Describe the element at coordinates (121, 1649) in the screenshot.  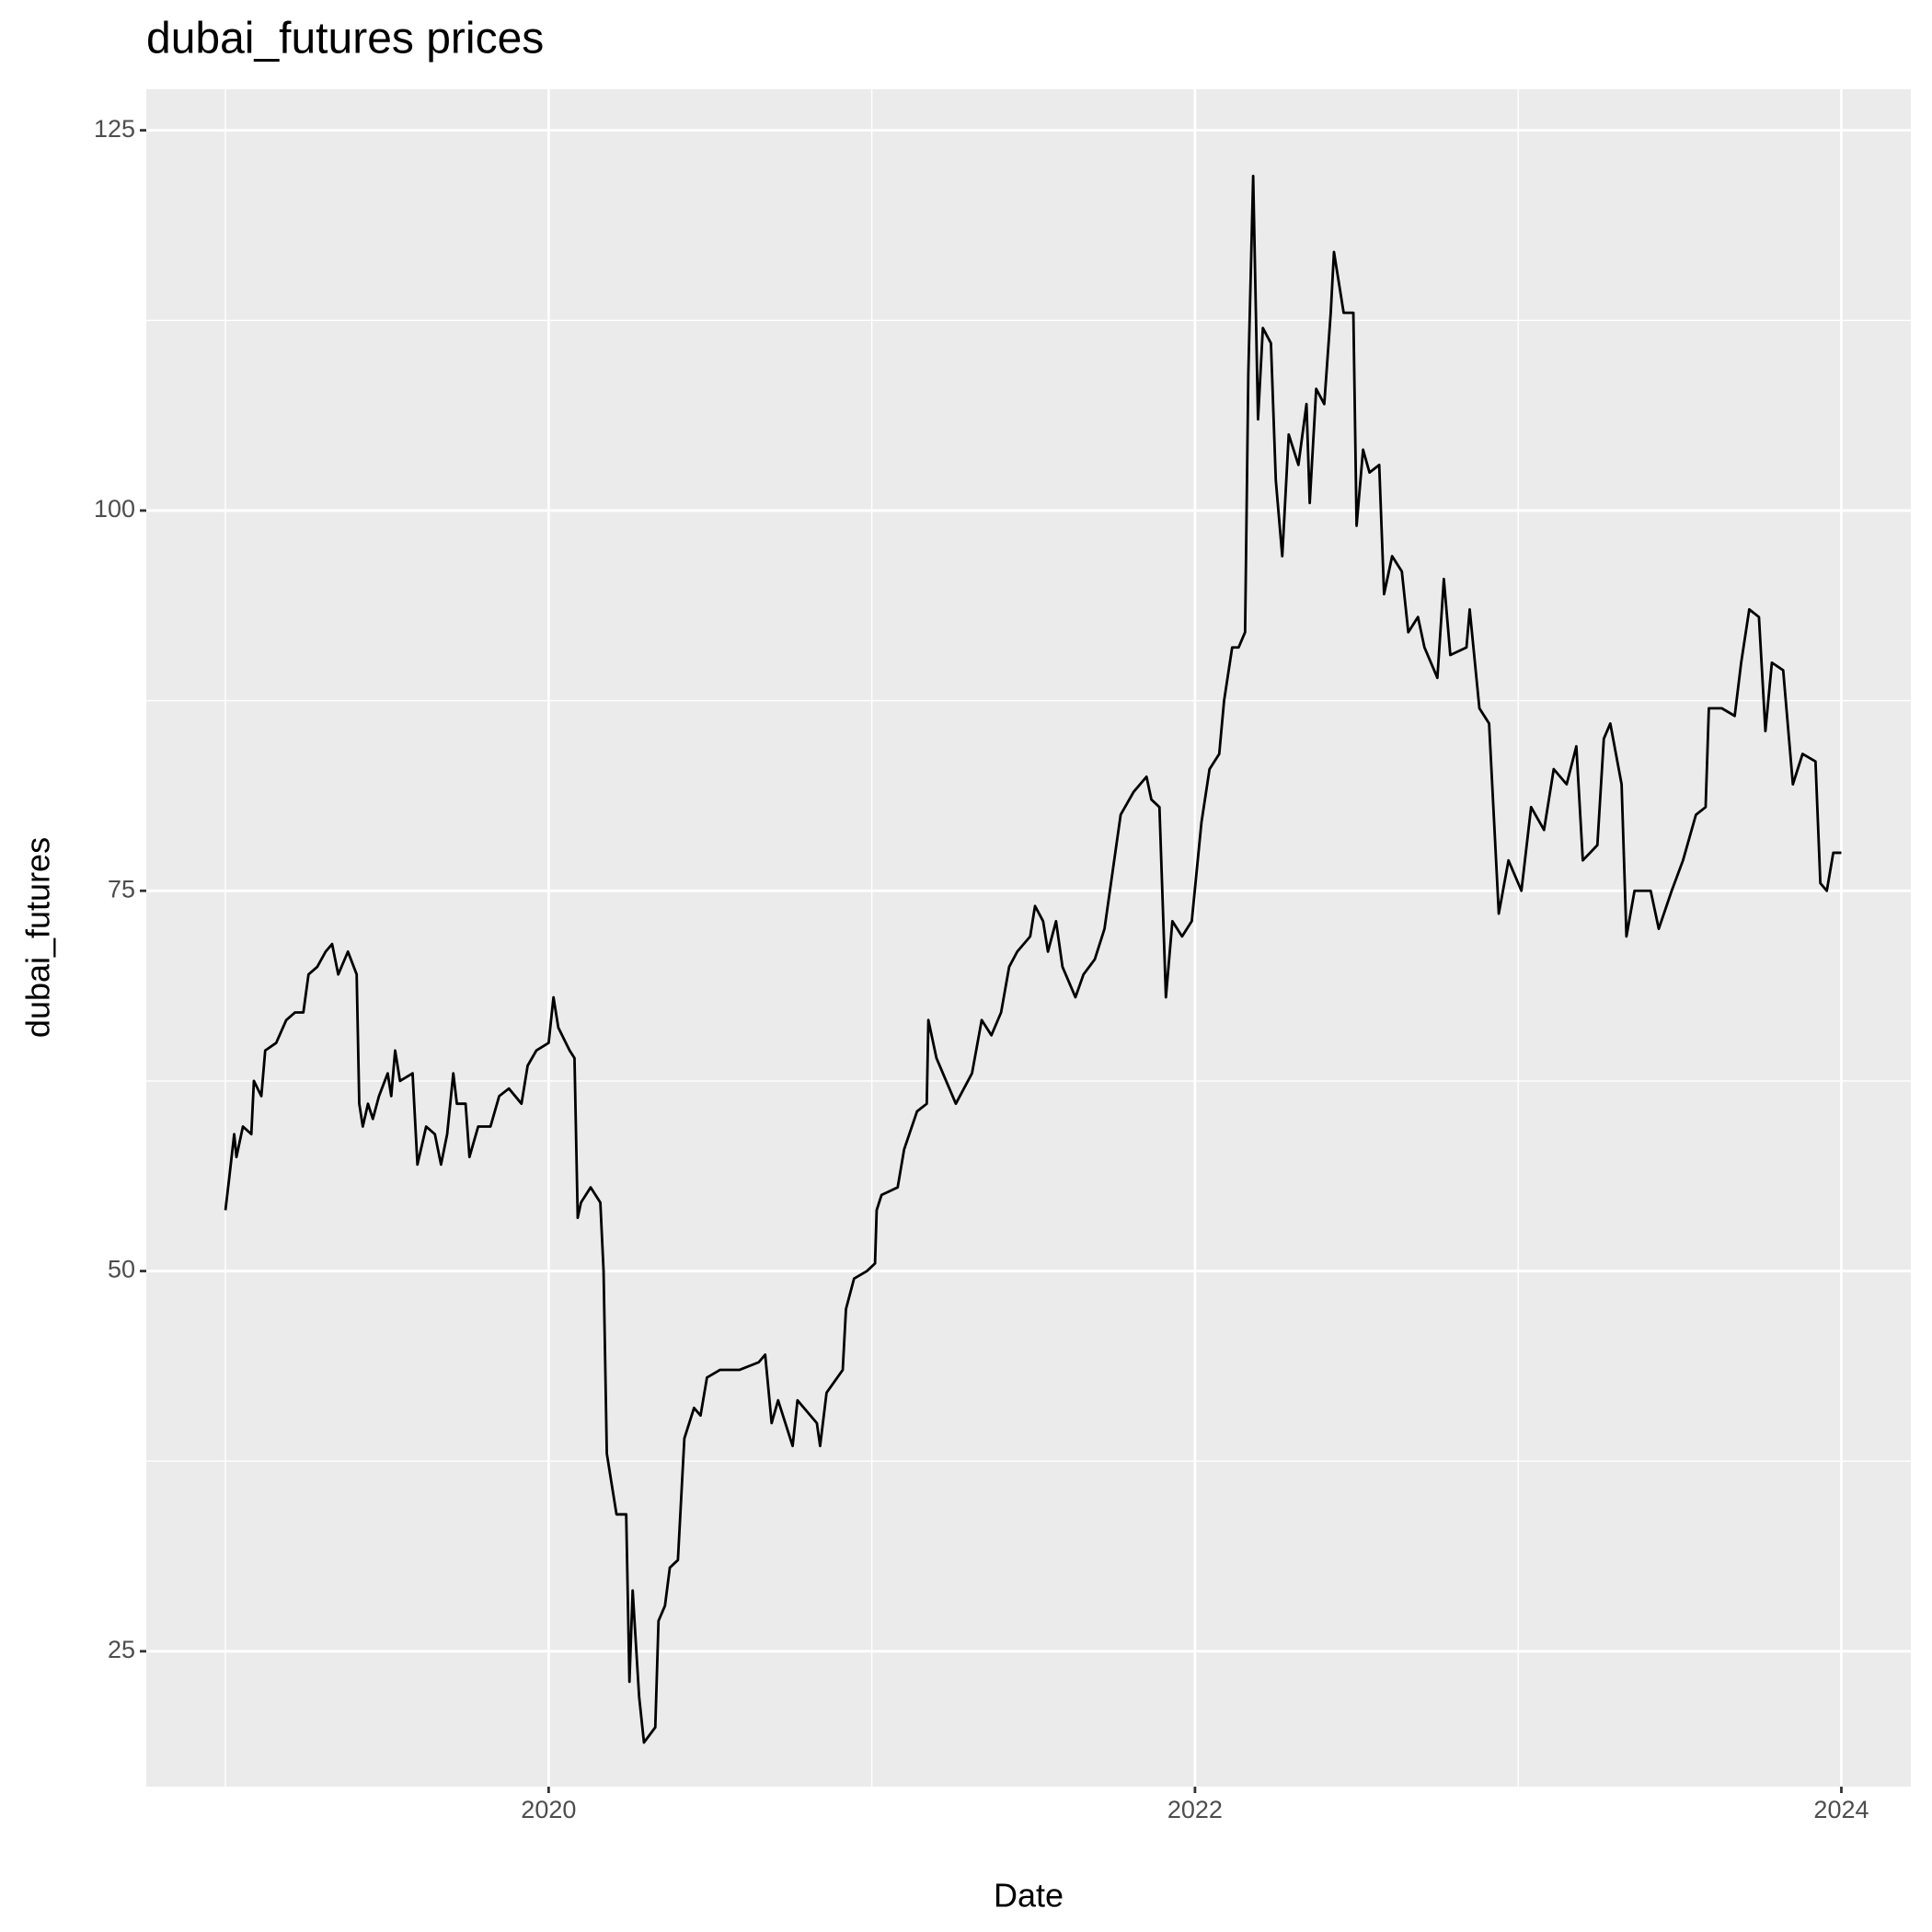
I see `y-tick-label: 25` at that location.